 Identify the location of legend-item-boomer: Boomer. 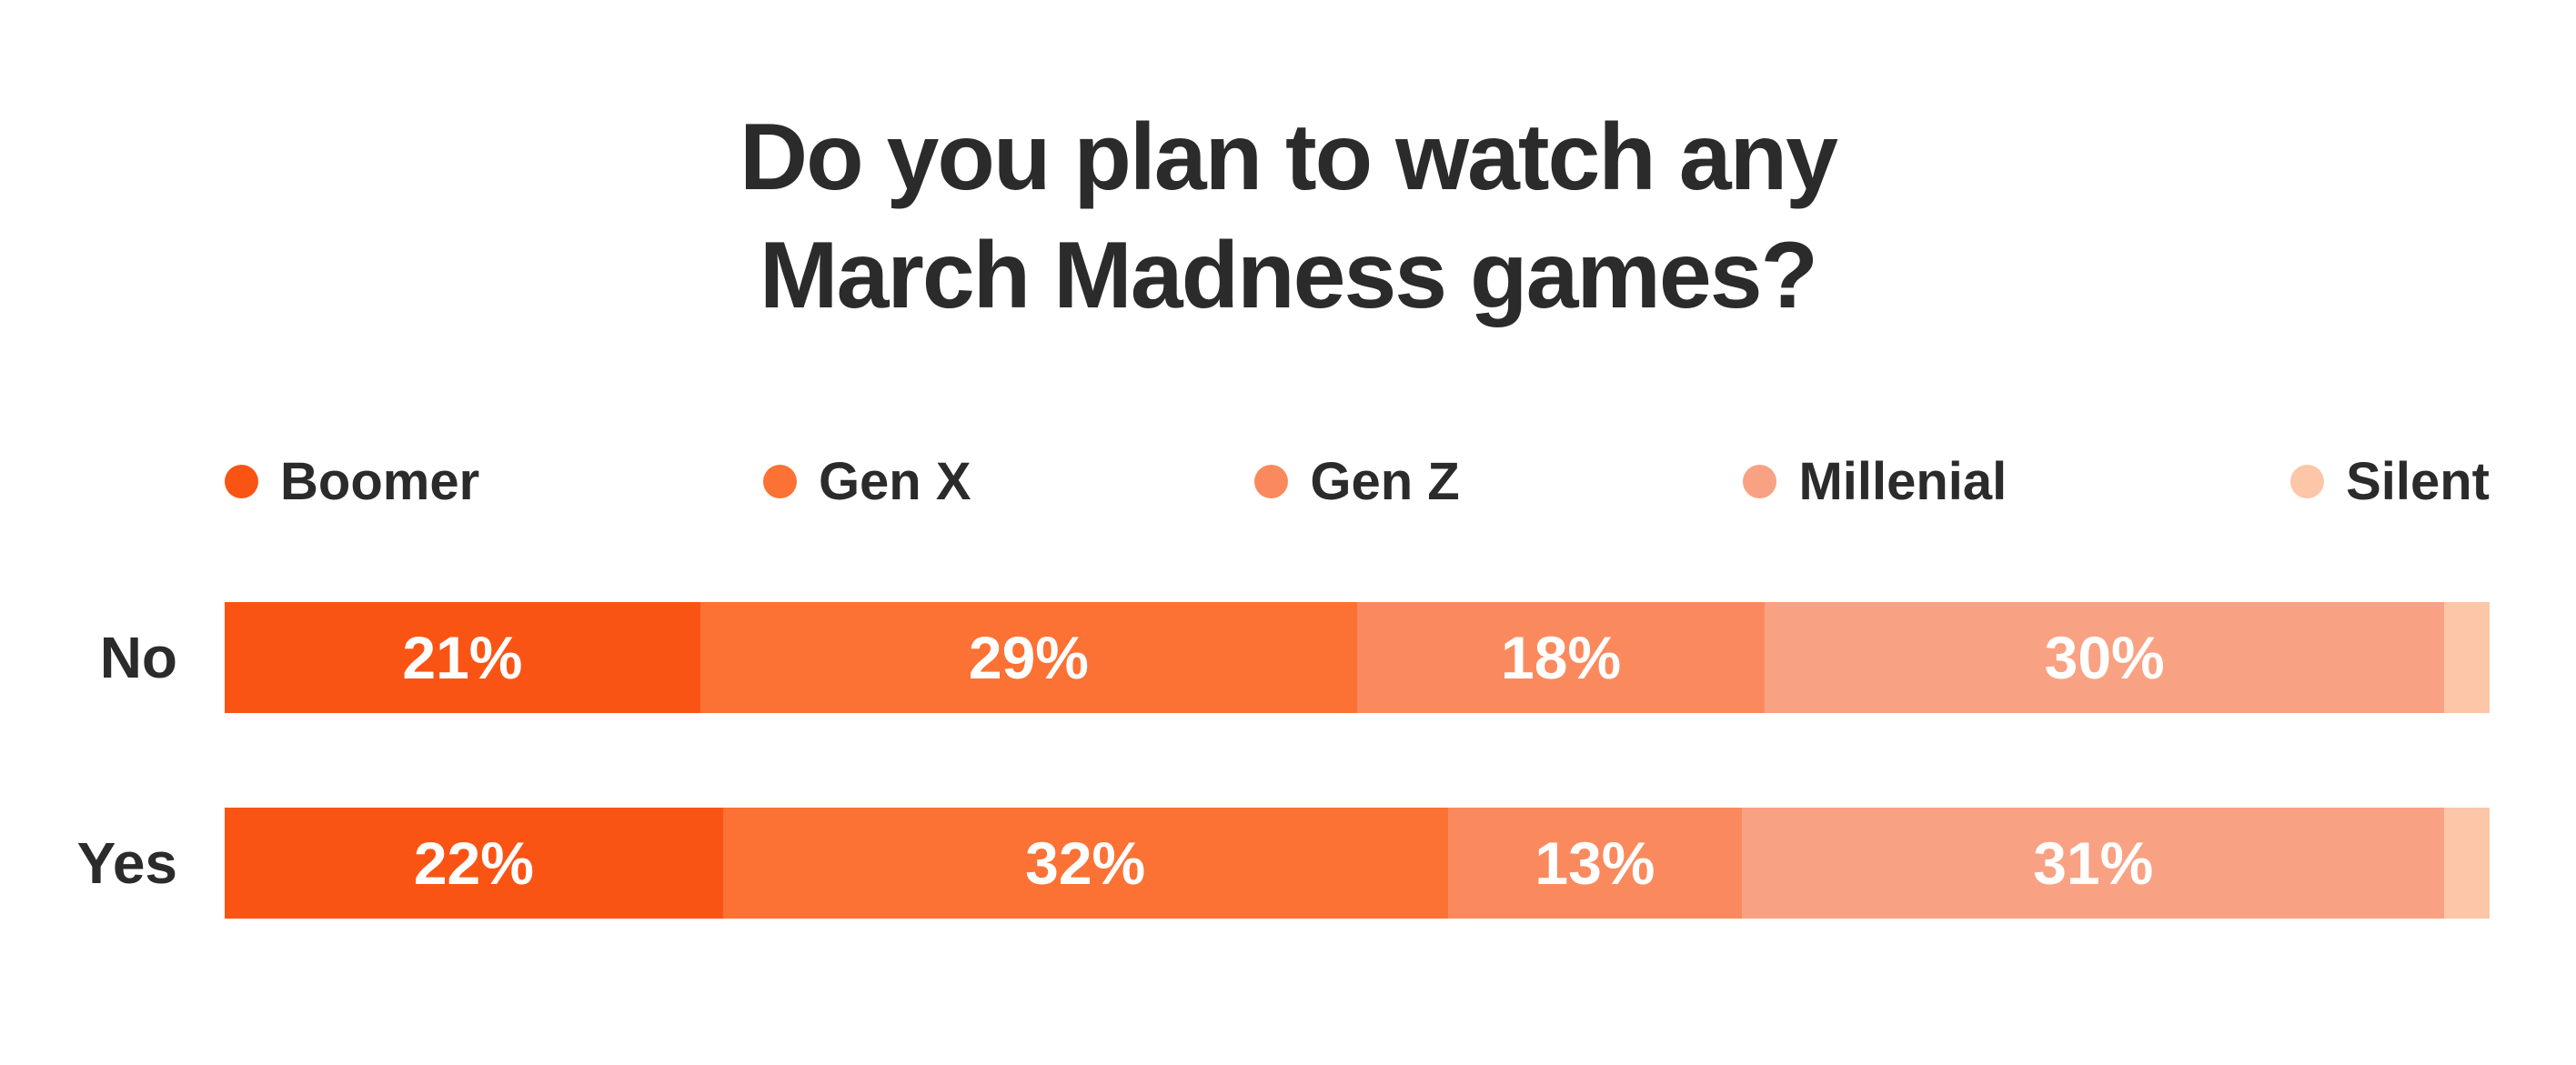
(352, 482).